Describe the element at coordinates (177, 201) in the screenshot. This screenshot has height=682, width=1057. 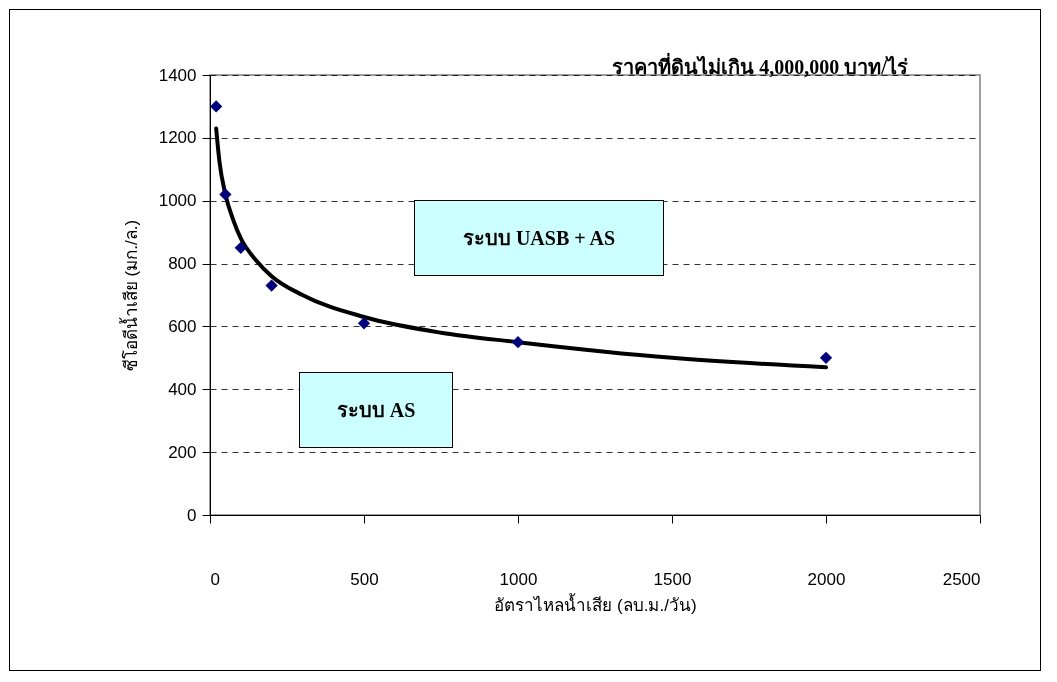
I see `y-tick-label: 1000` at that location.